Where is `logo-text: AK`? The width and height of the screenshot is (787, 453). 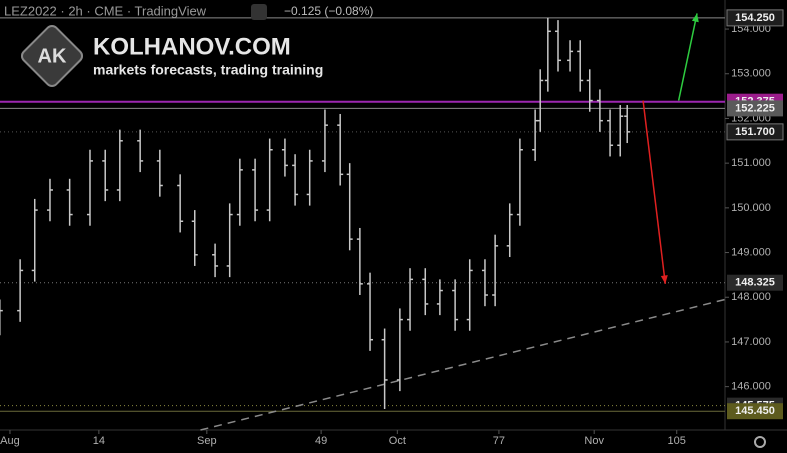 logo-text: AK is located at coordinates (52, 56).